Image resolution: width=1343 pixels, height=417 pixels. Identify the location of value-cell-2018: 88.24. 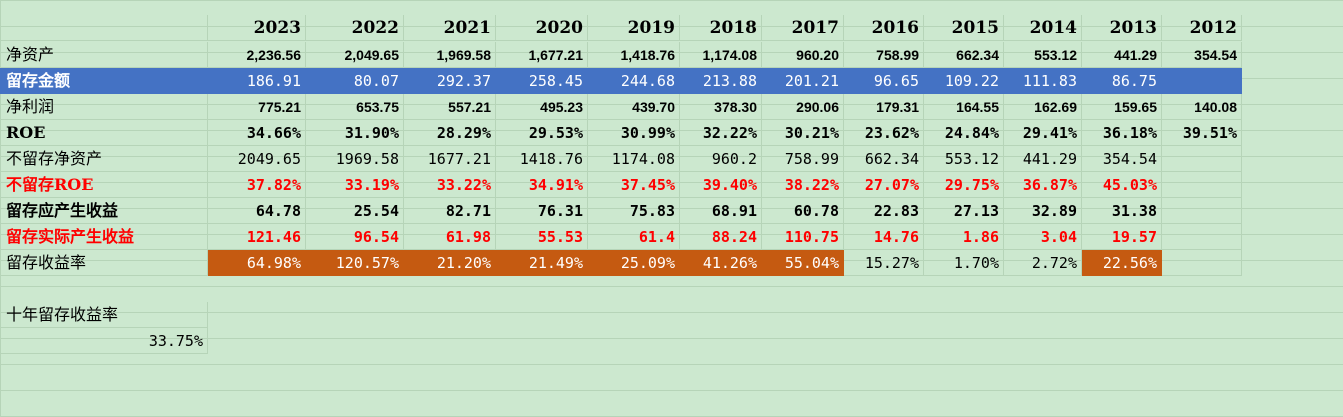
(721, 237).